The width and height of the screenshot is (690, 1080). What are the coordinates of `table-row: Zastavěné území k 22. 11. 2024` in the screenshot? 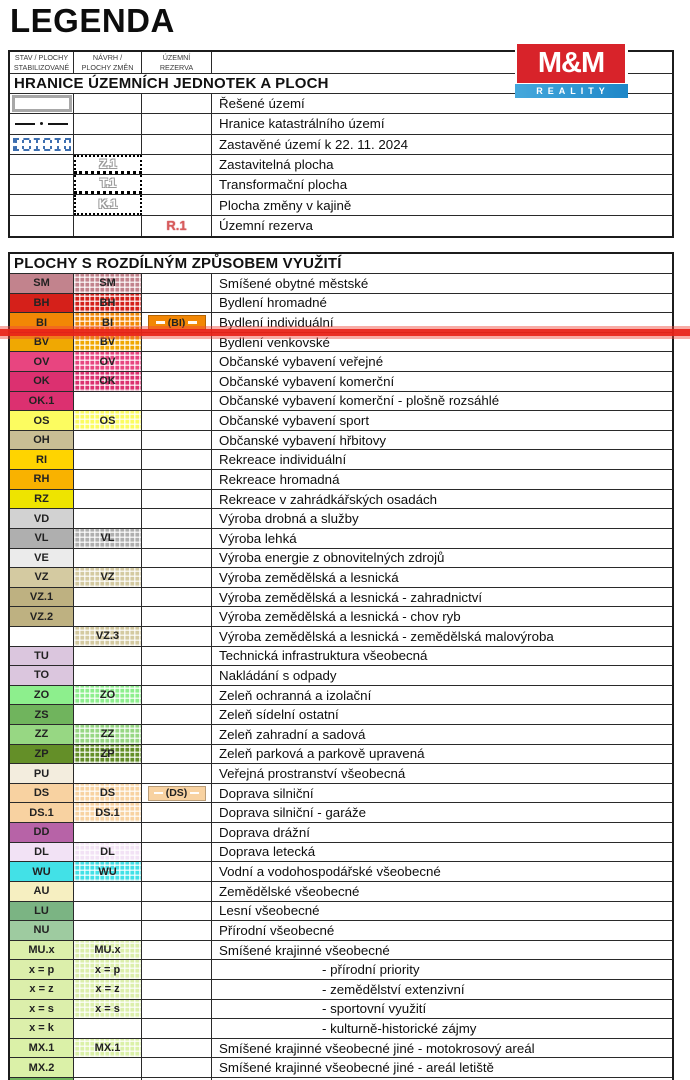 It's located at (341, 144).